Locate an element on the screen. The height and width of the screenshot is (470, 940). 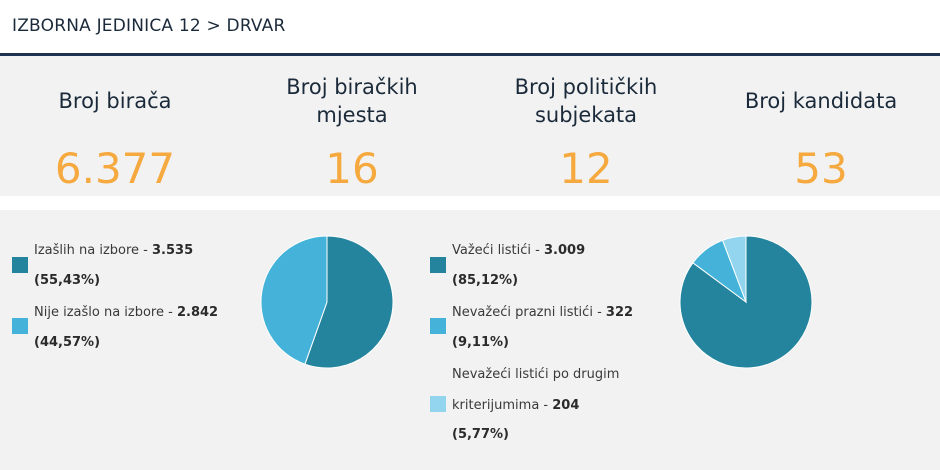
legend-percent: (55,43%) is located at coordinates (67, 280).